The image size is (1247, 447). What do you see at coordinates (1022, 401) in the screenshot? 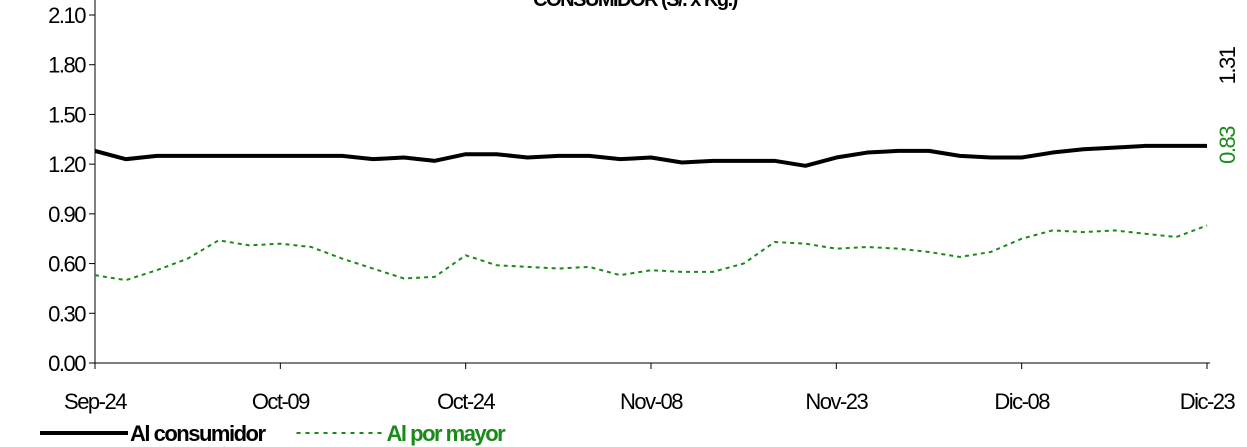
I see `x-tick-label: Dic-08` at bounding box center [1022, 401].